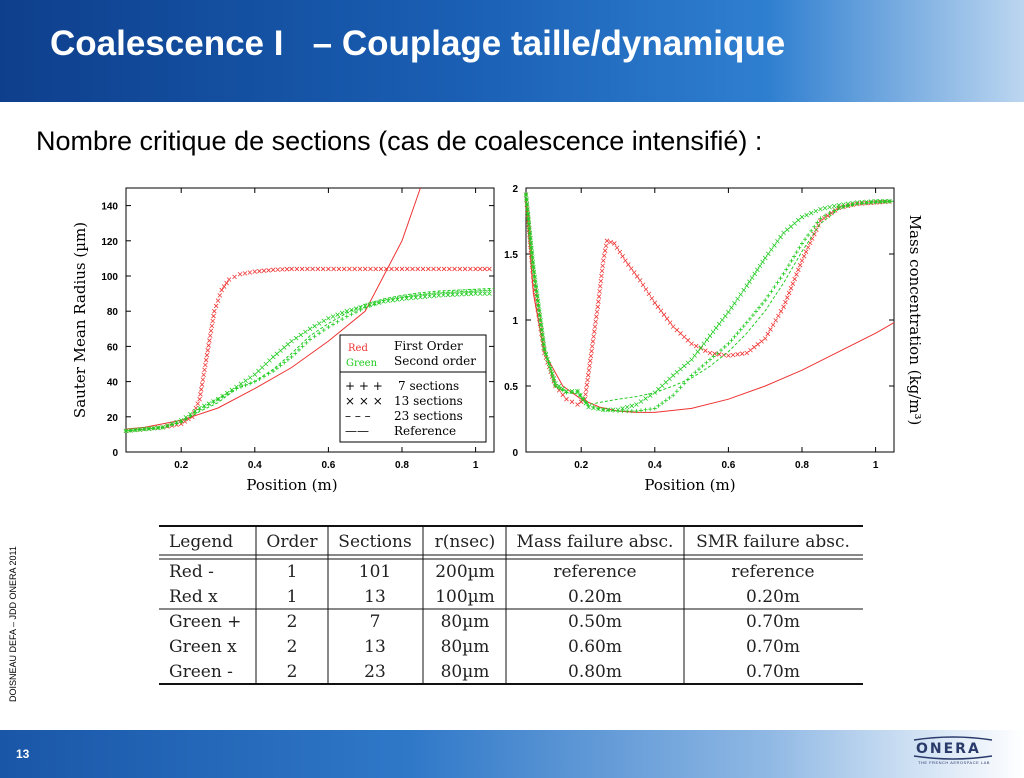 The width and height of the screenshot is (1024, 778). What do you see at coordinates (181, 465) in the screenshot?
I see `x-tick-label: 0.2` at bounding box center [181, 465].